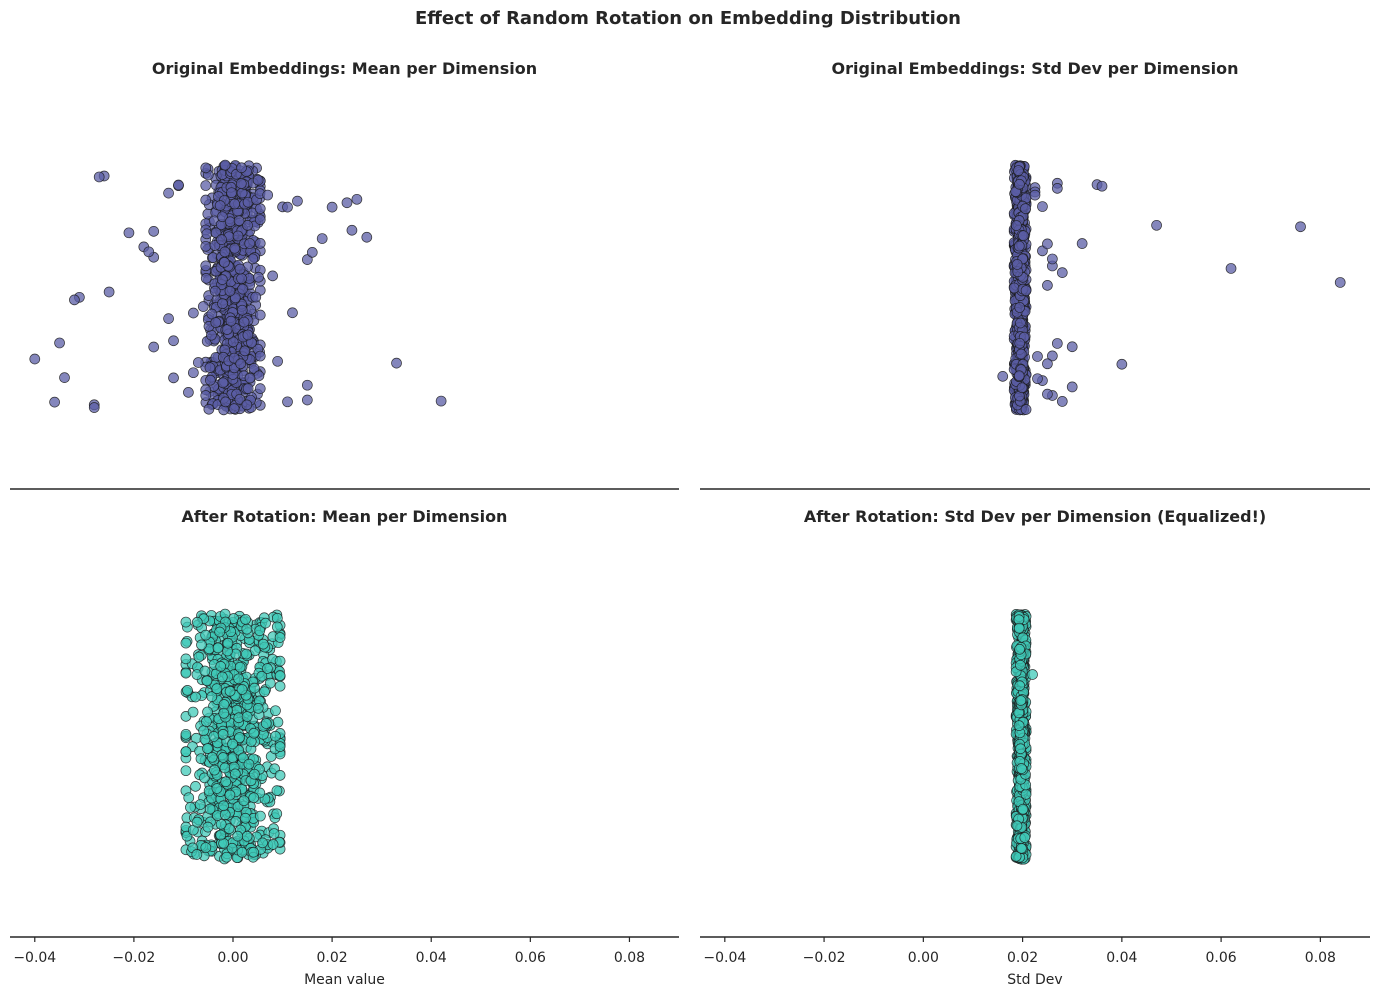 The height and width of the screenshot is (997, 1380). What do you see at coordinates (1034, 980) in the screenshot?
I see `x-axis-label: Std Dev` at bounding box center [1034, 980].